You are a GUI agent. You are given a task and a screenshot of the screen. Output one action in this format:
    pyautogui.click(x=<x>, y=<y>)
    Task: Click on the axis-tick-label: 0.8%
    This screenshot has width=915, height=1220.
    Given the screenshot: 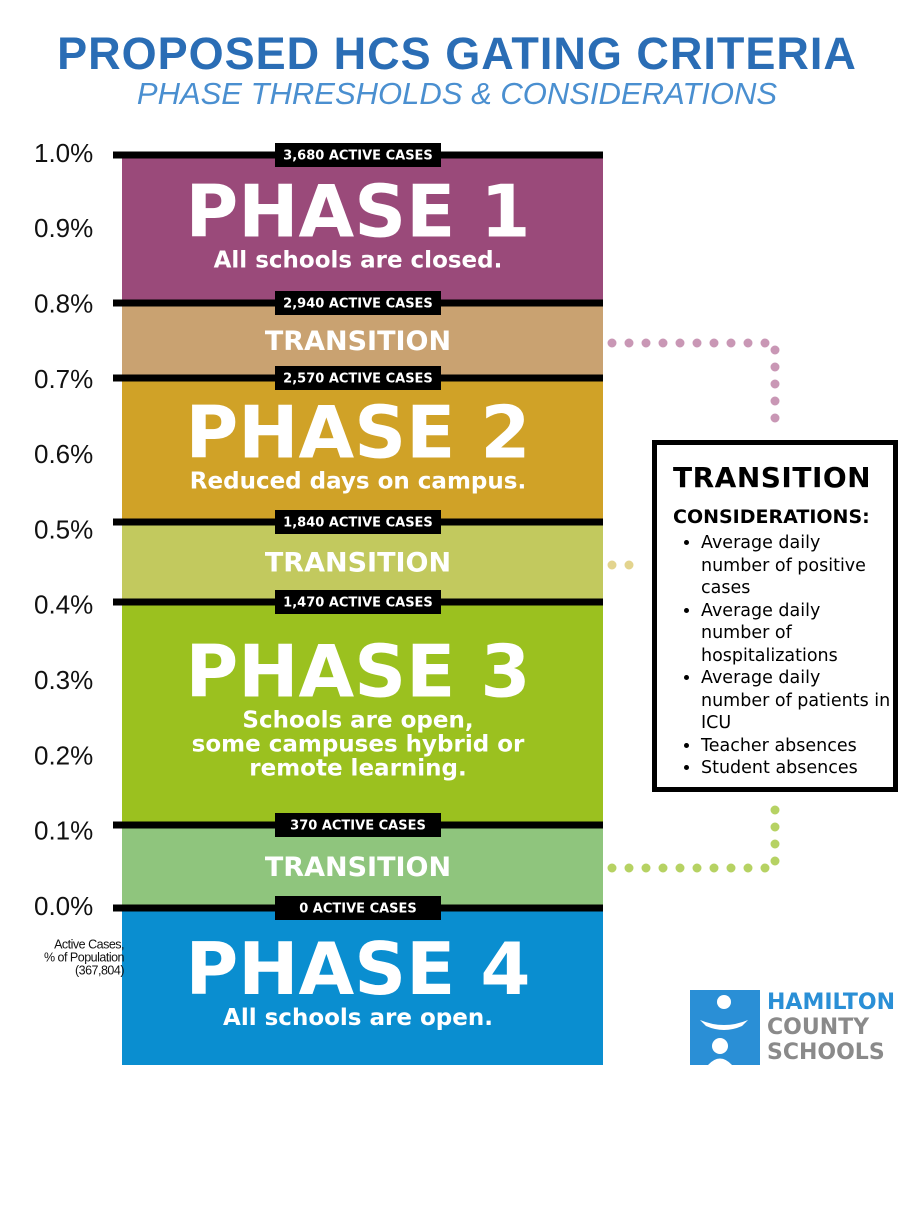 What is the action you would take?
    pyautogui.click(x=63, y=303)
    